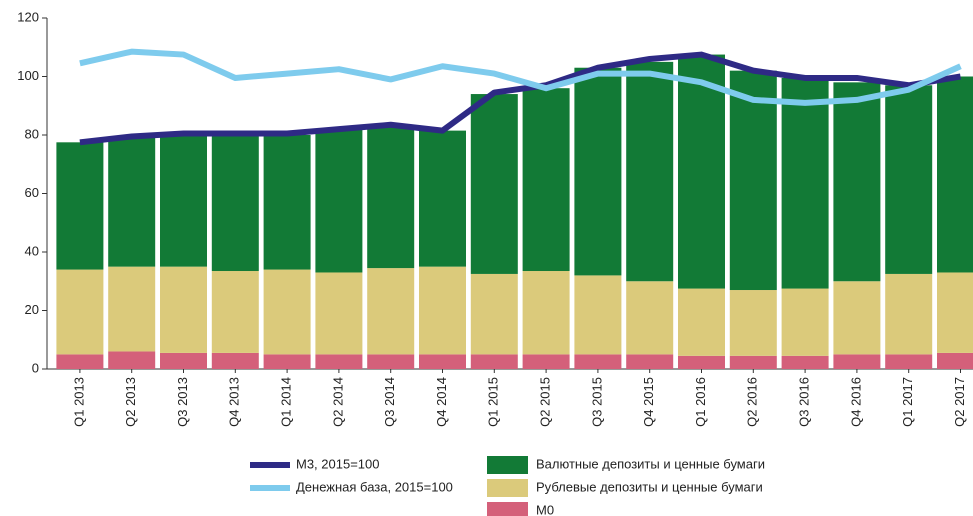  What do you see at coordinates (855, 402) in the screenshot?
I see `x-tick-label: Q4 2016` at bounding box center [855, 402].